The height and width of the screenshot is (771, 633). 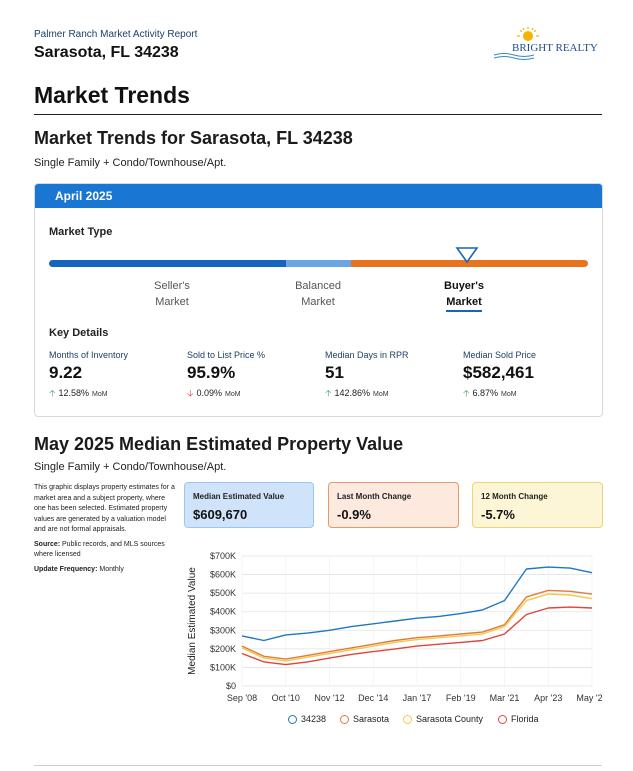 I want to click on x-tick-label: Apr '23, so click(x=548, y=698).